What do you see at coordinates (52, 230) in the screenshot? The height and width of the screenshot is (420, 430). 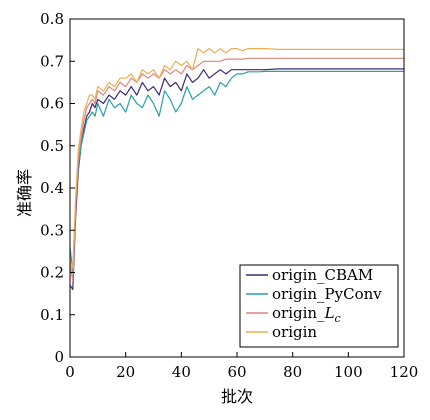 I see `y-tick-label: 0.3` at bounding box center [52, 230].